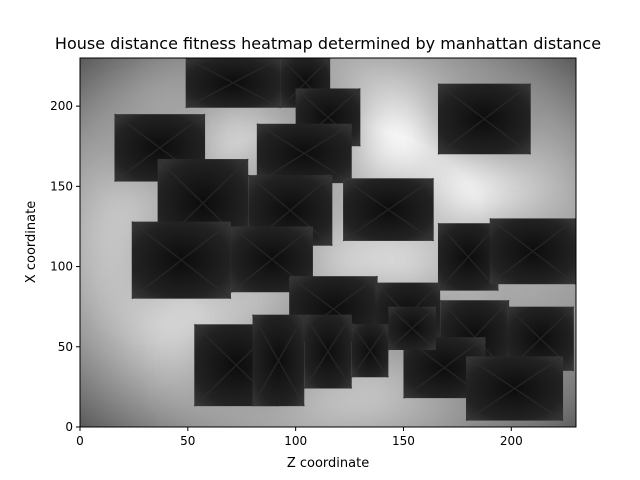  What do you see at coordinates (61, 267) in the screenshot?
I see `y-tick-label: 100` at bounding box center [61, 267].